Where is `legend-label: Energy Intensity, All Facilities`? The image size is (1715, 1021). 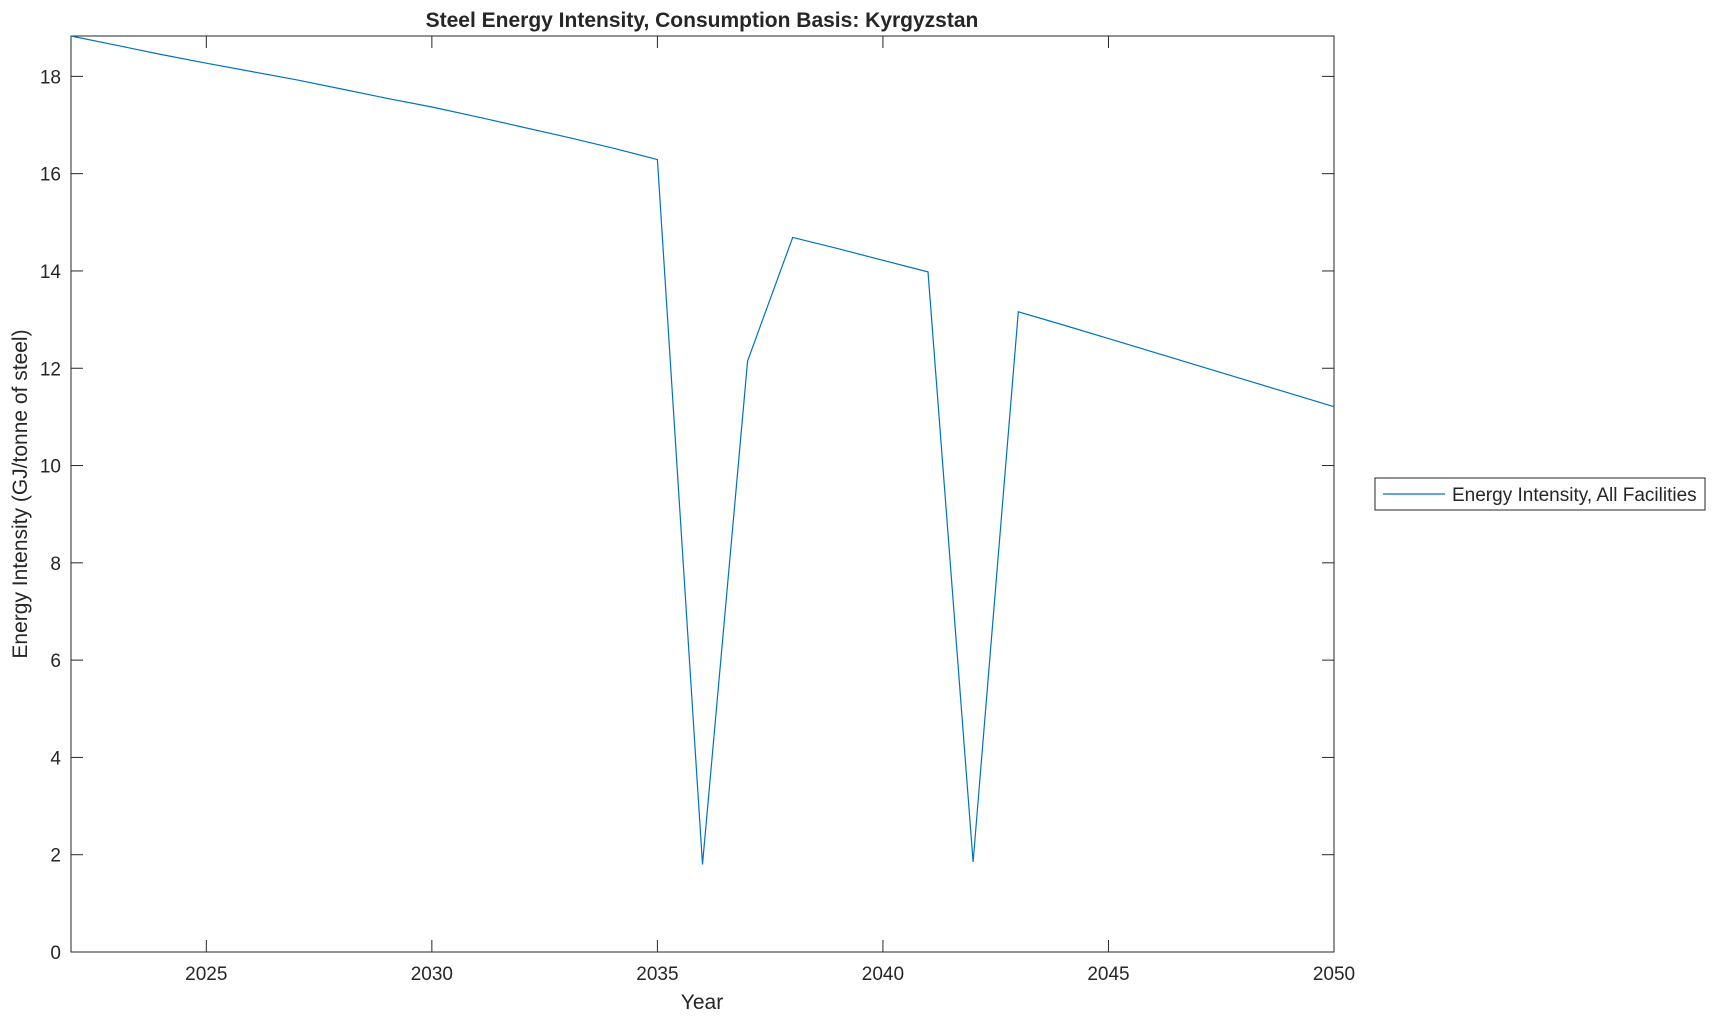
legend-label: Energy Intensity, All Facilities is located at coordinates (1574, 495).